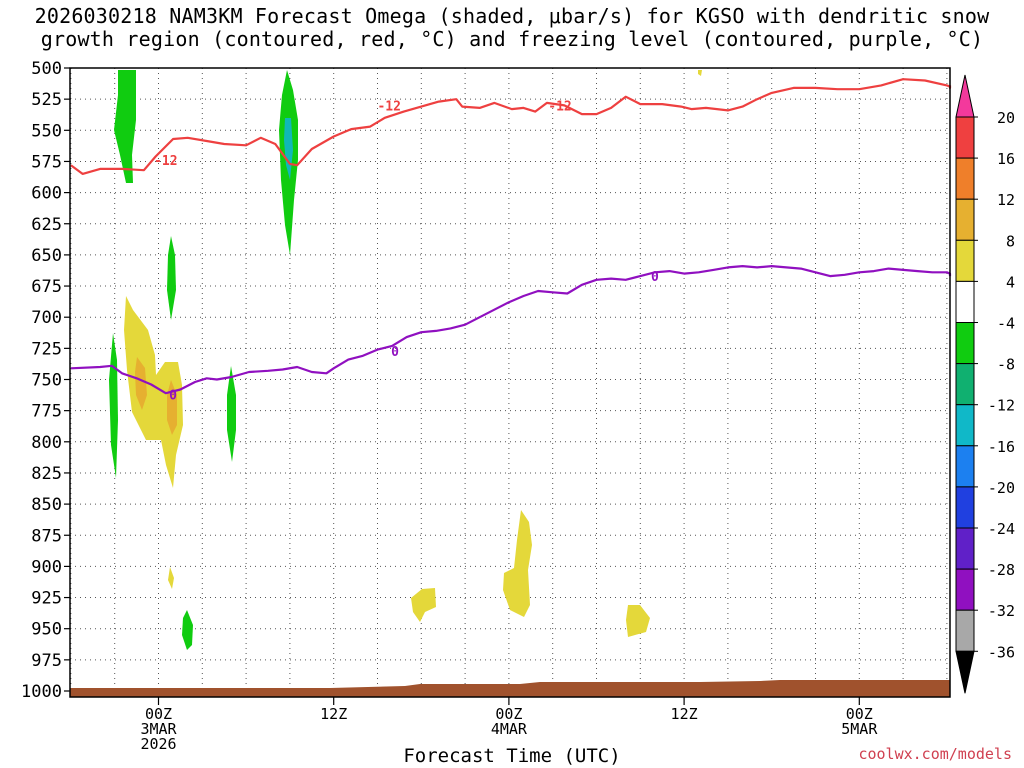 The height and width of the screenshot is (768, 1024). Describe the element at coordinates (1006, 324) in the screenshot. I see `colorbar-label: -4` at that location.